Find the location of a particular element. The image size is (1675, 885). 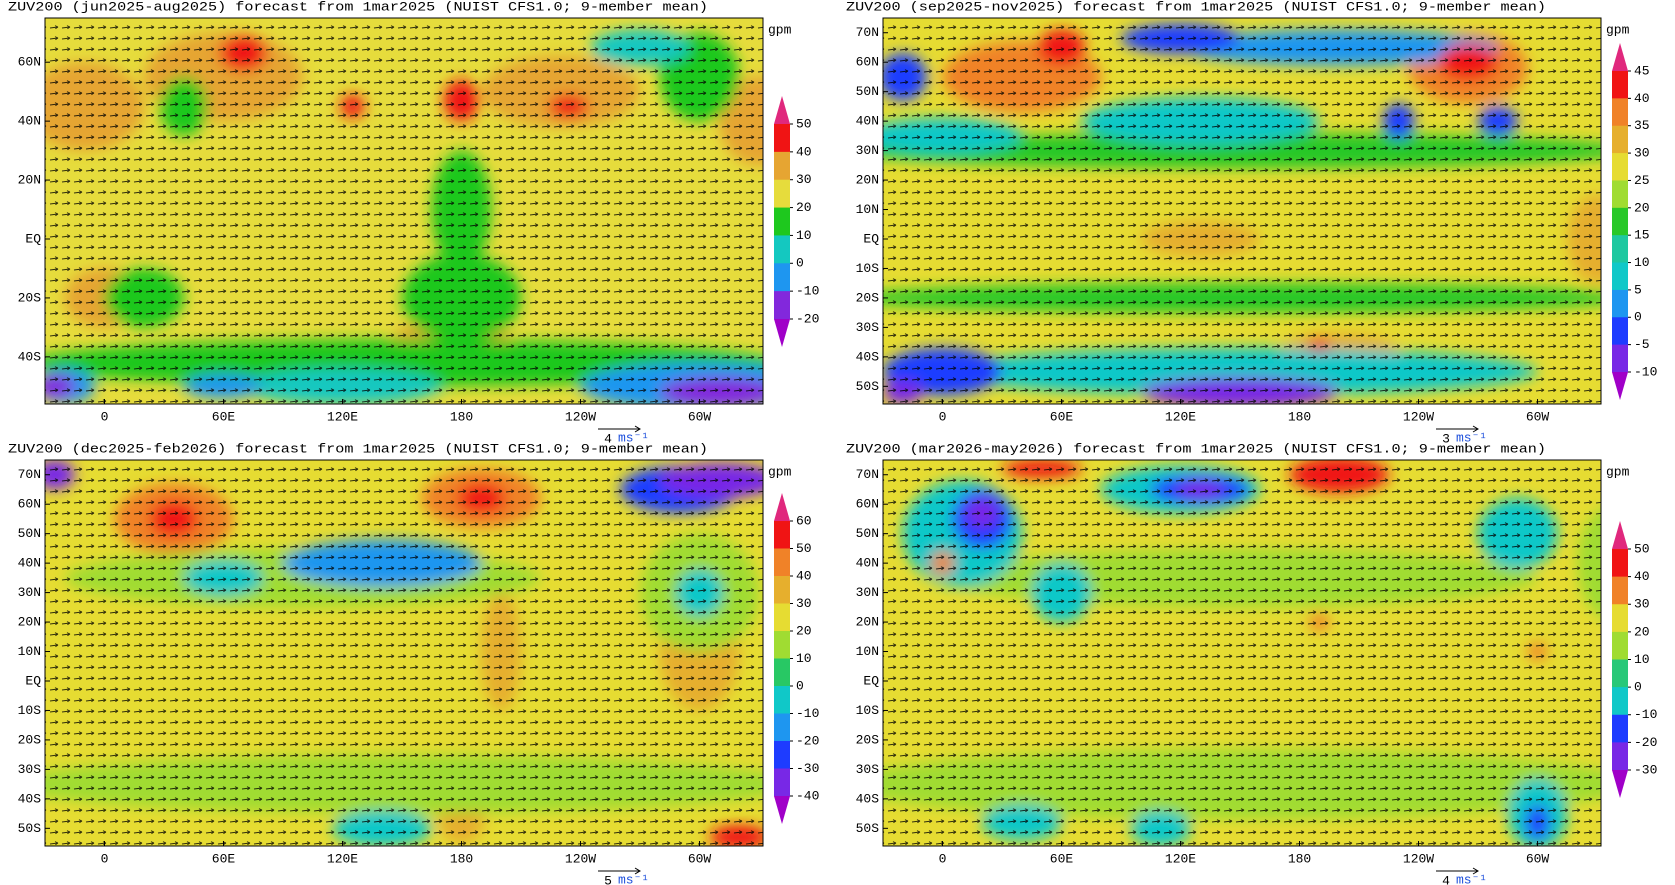

lon-label: 60W is located at coordinates (700, 416).